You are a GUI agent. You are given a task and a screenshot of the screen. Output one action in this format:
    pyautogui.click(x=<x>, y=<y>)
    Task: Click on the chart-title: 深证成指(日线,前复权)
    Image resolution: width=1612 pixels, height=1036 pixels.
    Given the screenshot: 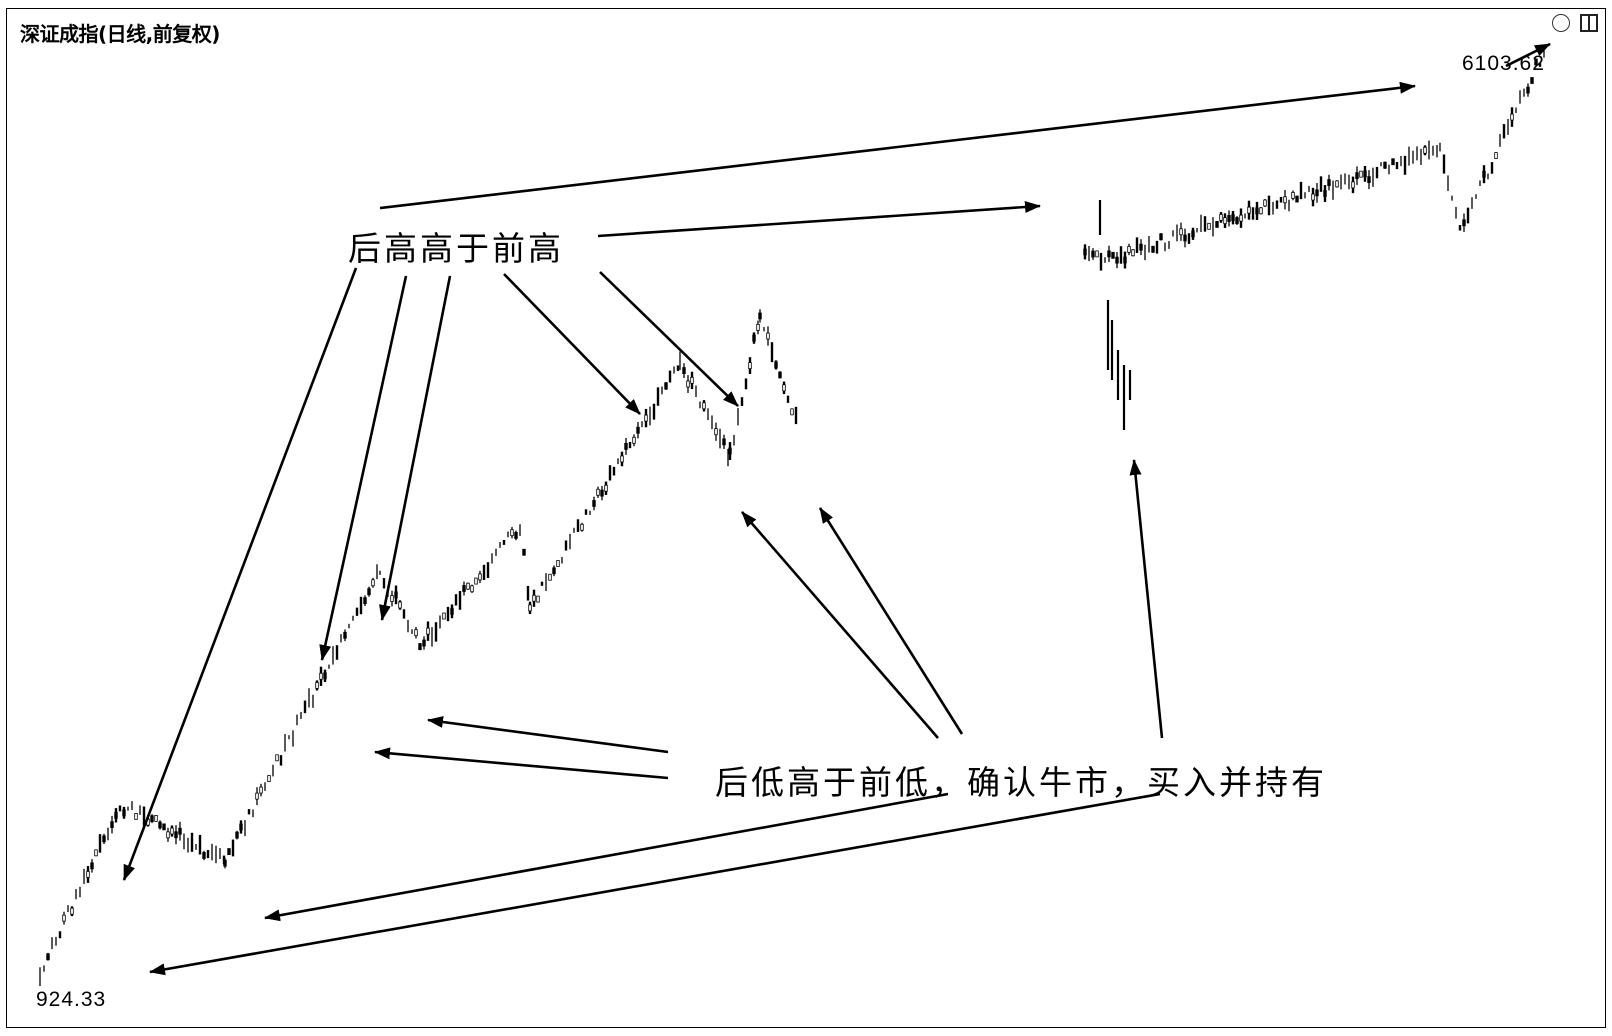 What is the action you would take?
    pyautogui.click(x=120, y=34)
    